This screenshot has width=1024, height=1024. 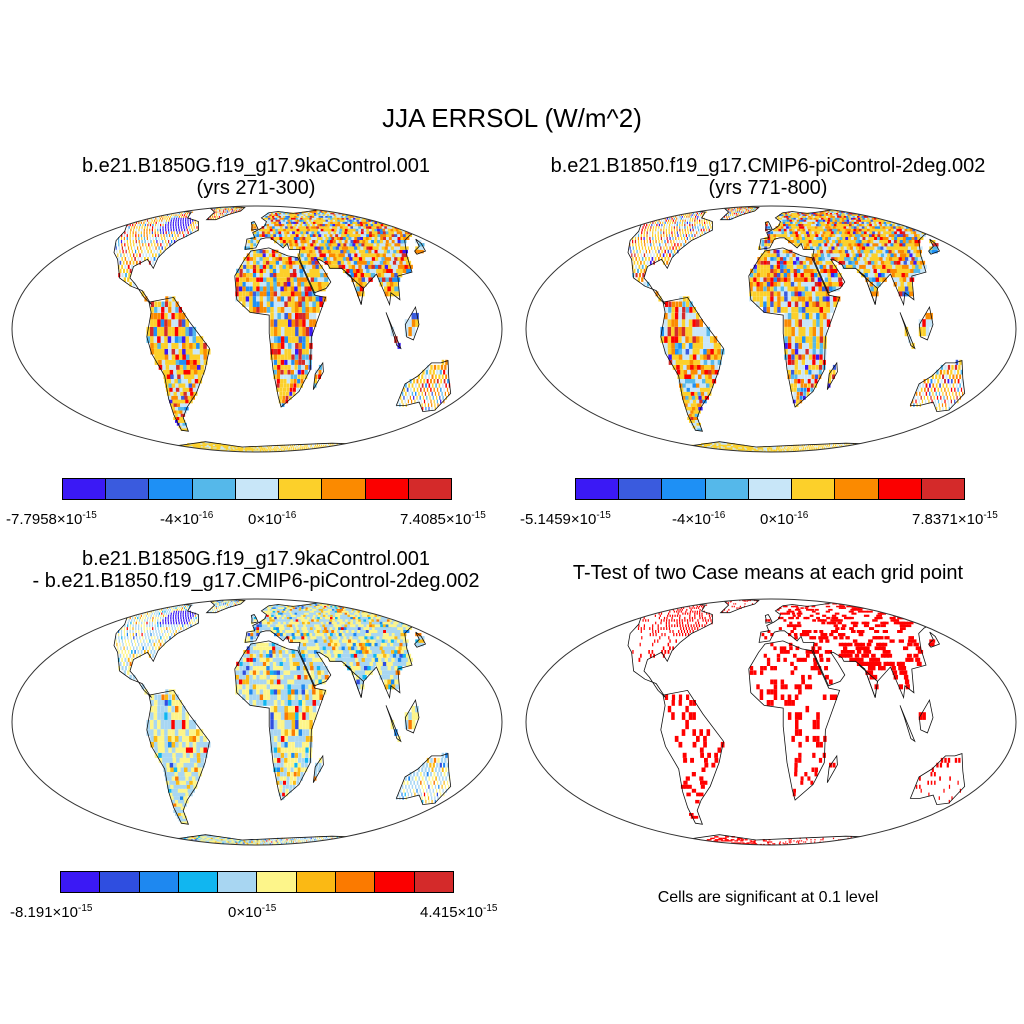 What do you see at coordinates (187, 519) in the screenshot?
I see `panel-case1-tick-a: -4×10⁻¹⁶` at bounding box center [187, 519].